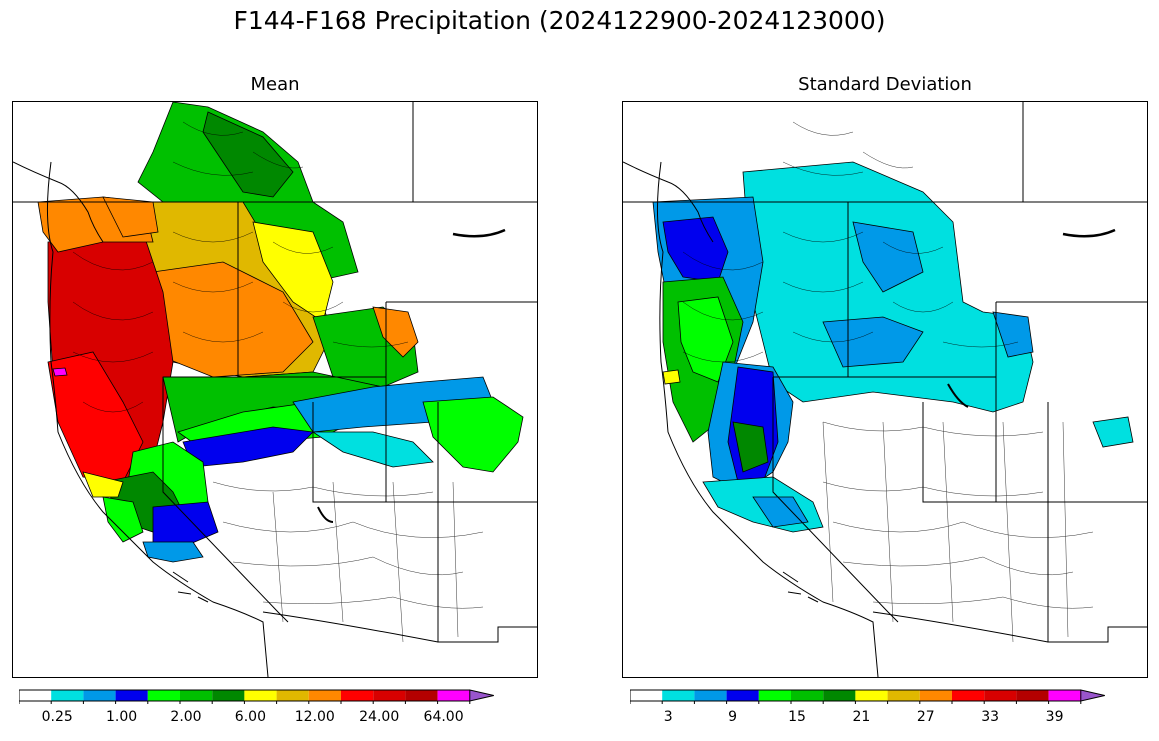  Describe the element at coordinates (395, 332) in the screenshot. I see `region-wyoming-orange` at that location.